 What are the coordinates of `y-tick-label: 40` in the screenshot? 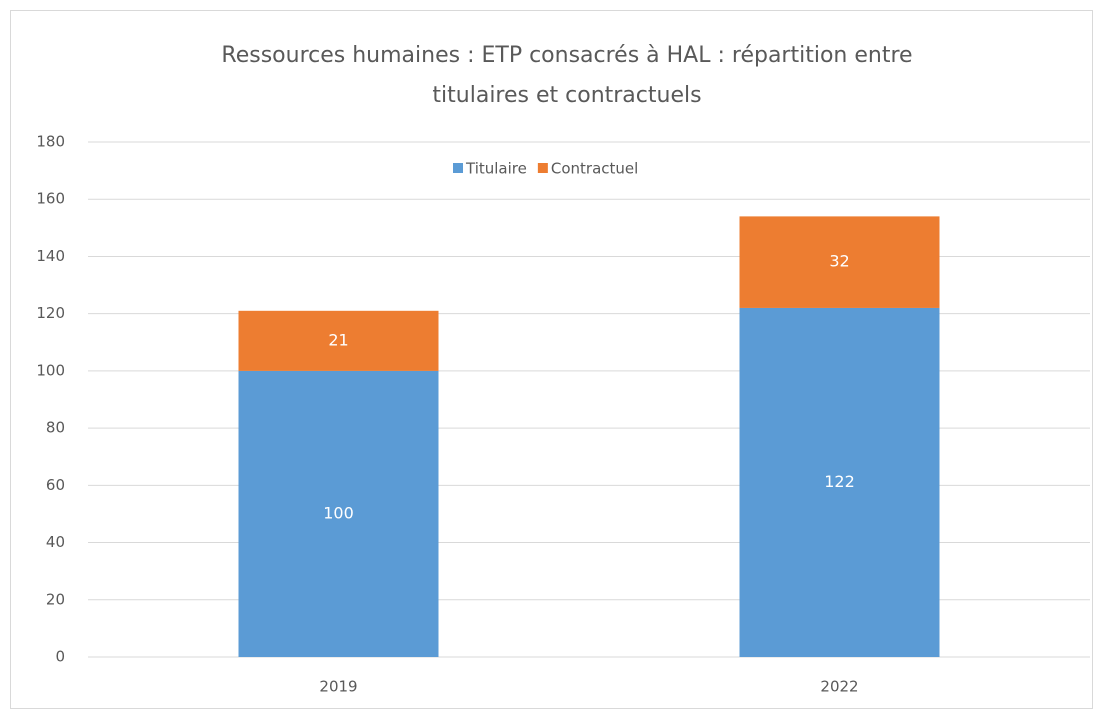 It's located at (55, 542).